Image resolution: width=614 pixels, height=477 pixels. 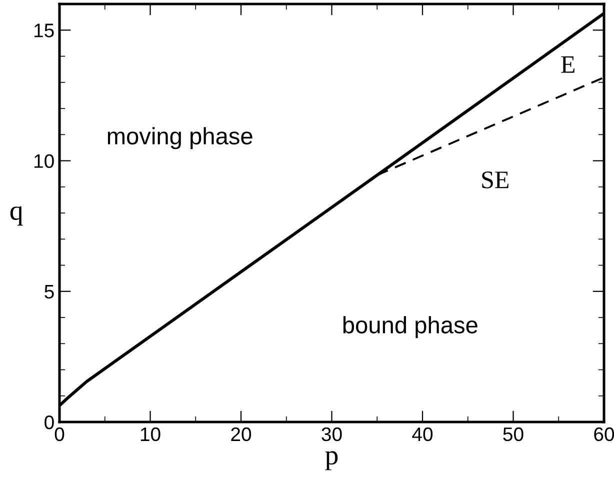 What do you see at coordinates (16, 216) in the screenshot?
I see `y-axis-title: q` at bounding box center [16, 216].